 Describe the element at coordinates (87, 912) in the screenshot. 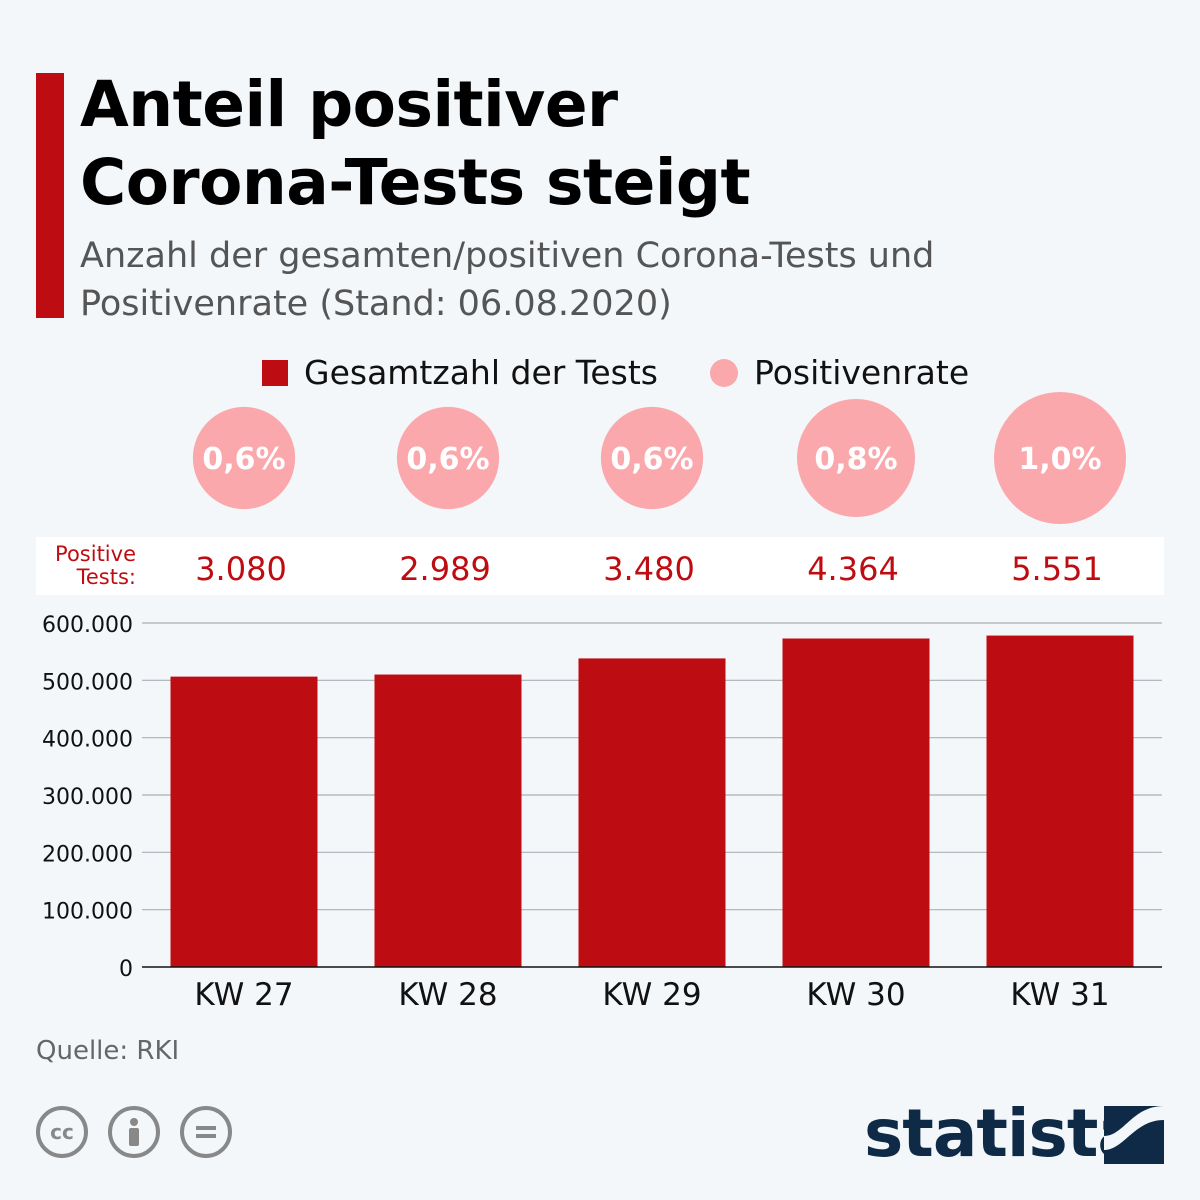

I see `y-tick-label: 100.000` at that location.